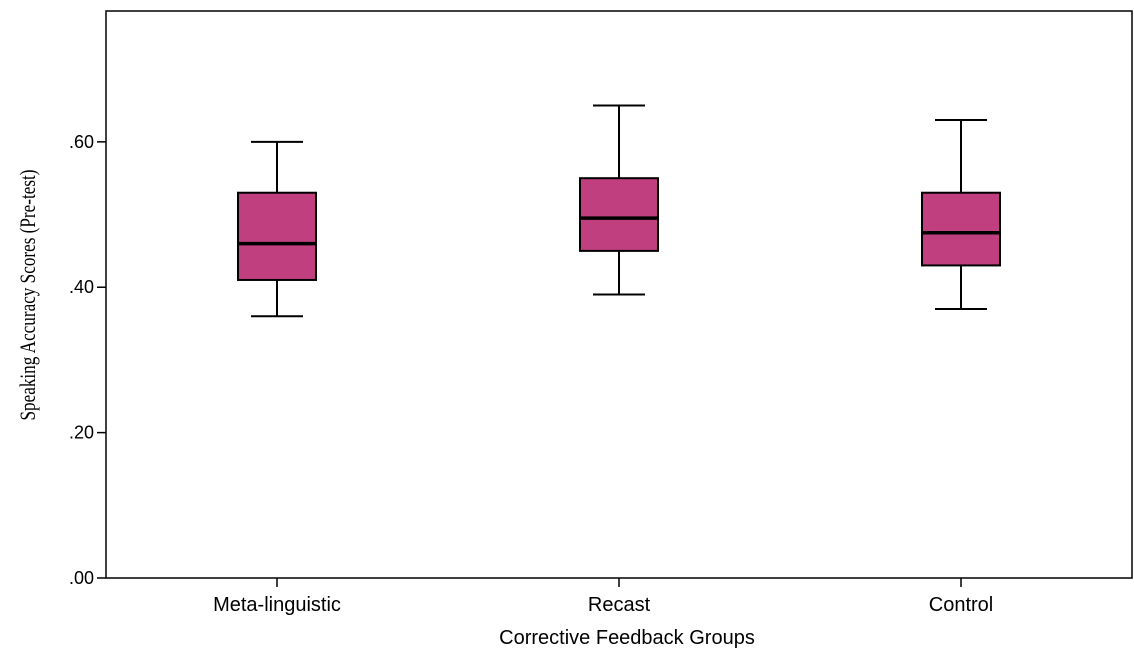 Image resolution: width=1134 pixels, height=649 pixels. I want to click on x-category-label: Control, so click(961, 605).